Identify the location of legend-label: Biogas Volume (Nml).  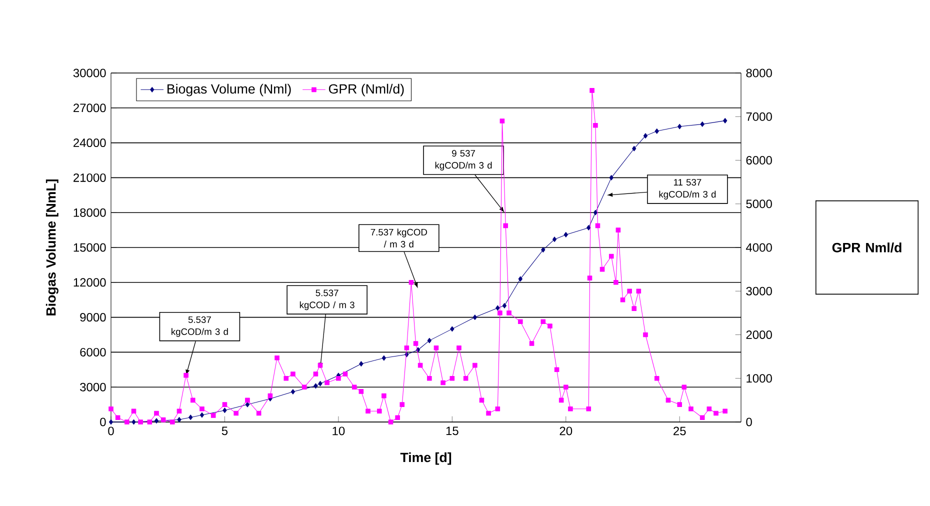
(229, 90).